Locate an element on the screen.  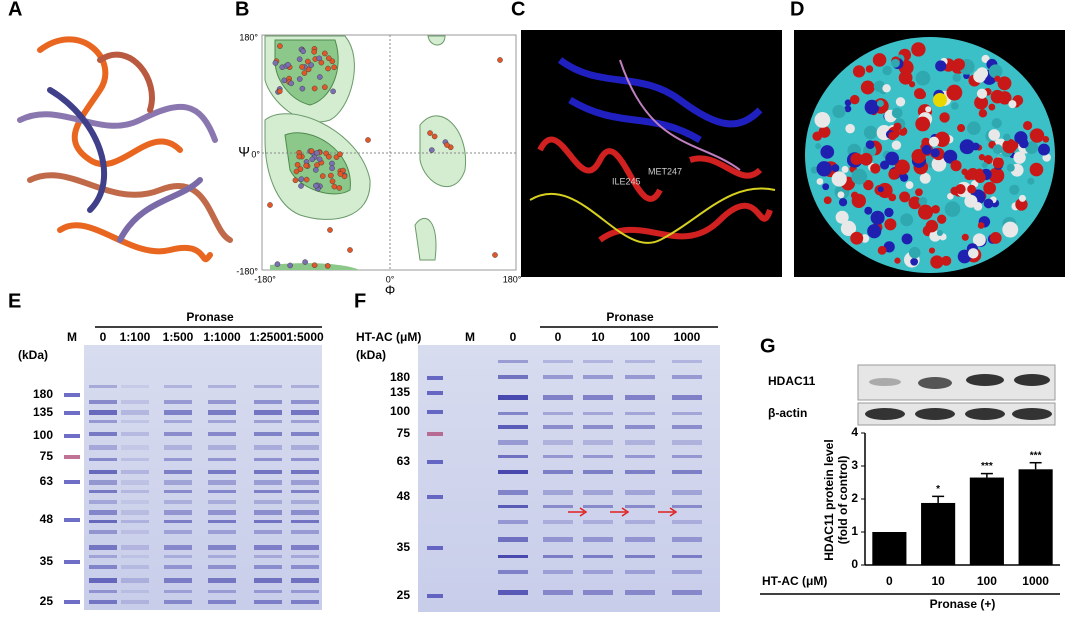
label: Φ is located at coordinates (390, 289).